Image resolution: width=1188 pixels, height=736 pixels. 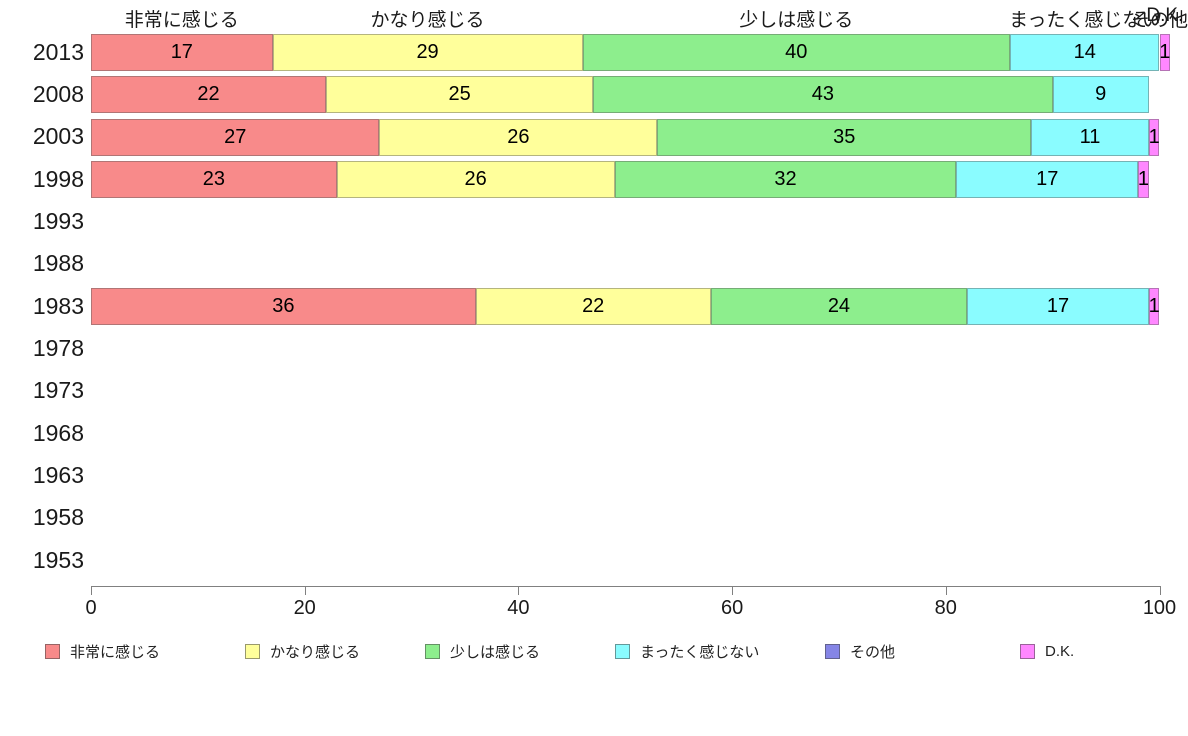 I want to click on bar-value-label: 35, so click(x=844, y=136).